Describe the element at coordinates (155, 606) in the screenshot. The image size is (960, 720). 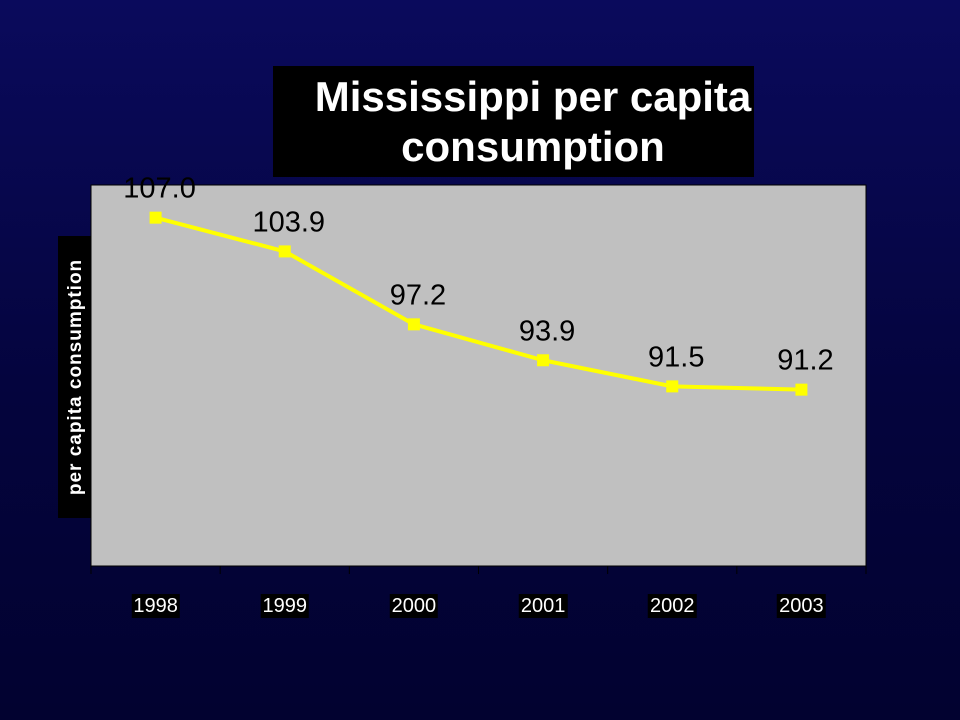
I see `x-tick-label: 1998` at that location.